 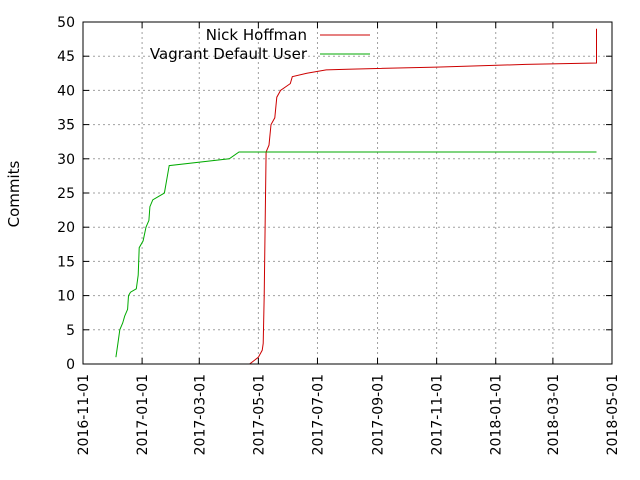 I want to click on y-tick-label: 20, so click(x=66, y=228).